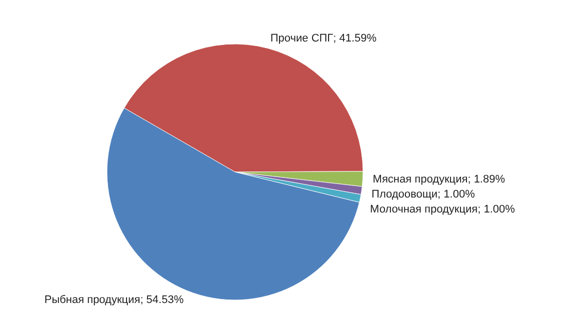 Image resolution: width=576 pixels, height=336 pixels. I want to click on slice-label: Молочная продукция; 1.00%, so click(443, 209).